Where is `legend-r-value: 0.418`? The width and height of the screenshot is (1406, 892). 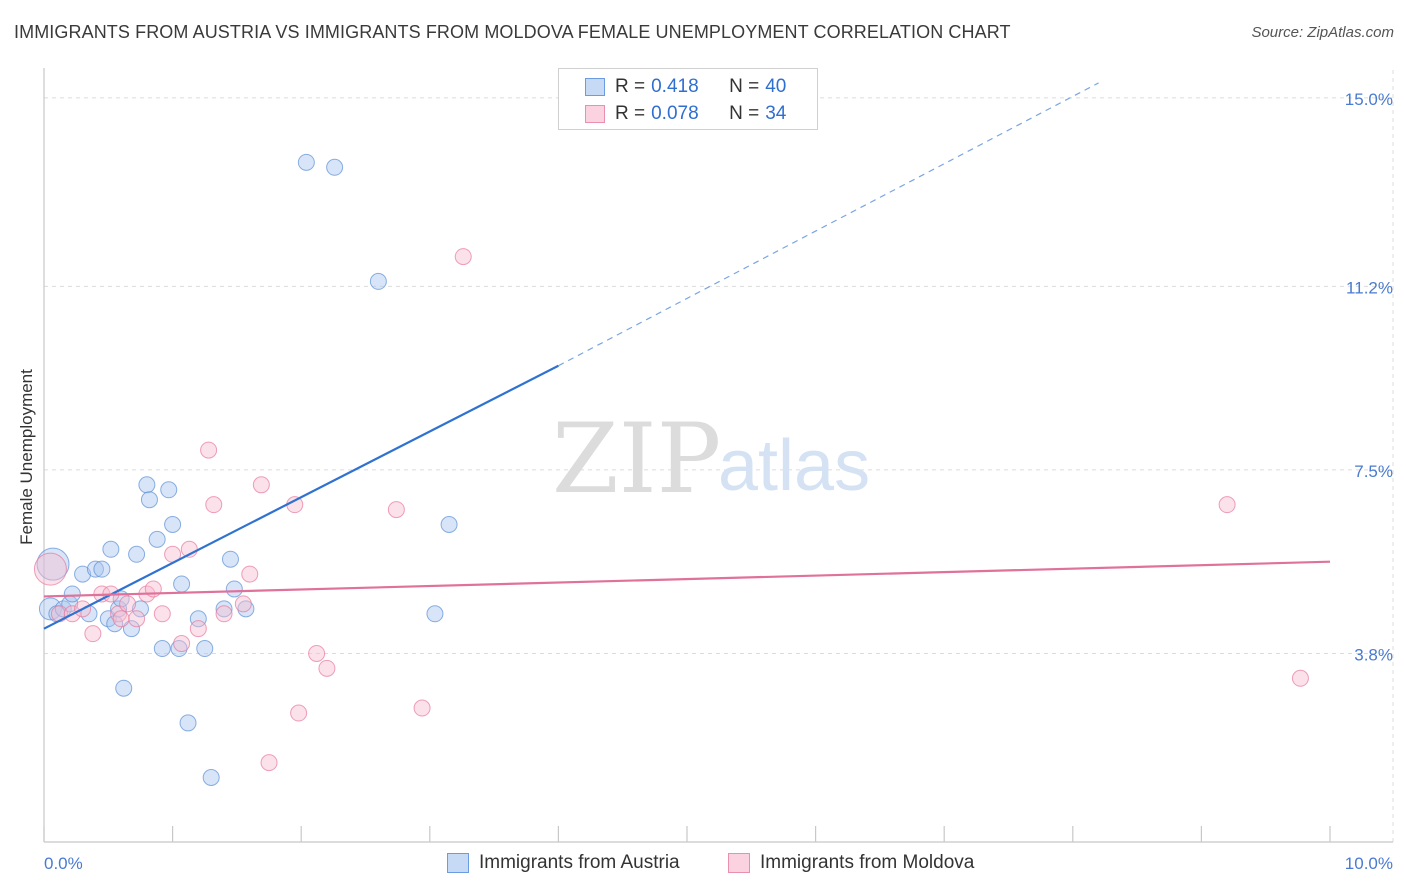
legend-r-value: 0.418 is located at coordinates (675, 86).